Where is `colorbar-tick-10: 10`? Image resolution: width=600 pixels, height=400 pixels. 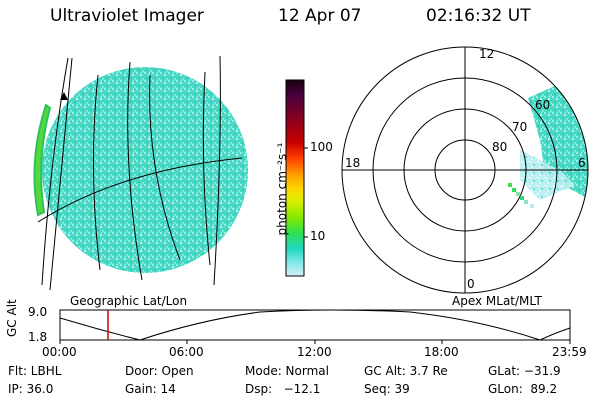 colorbar-tick-10: 10 is located at coordinates (318, 236).